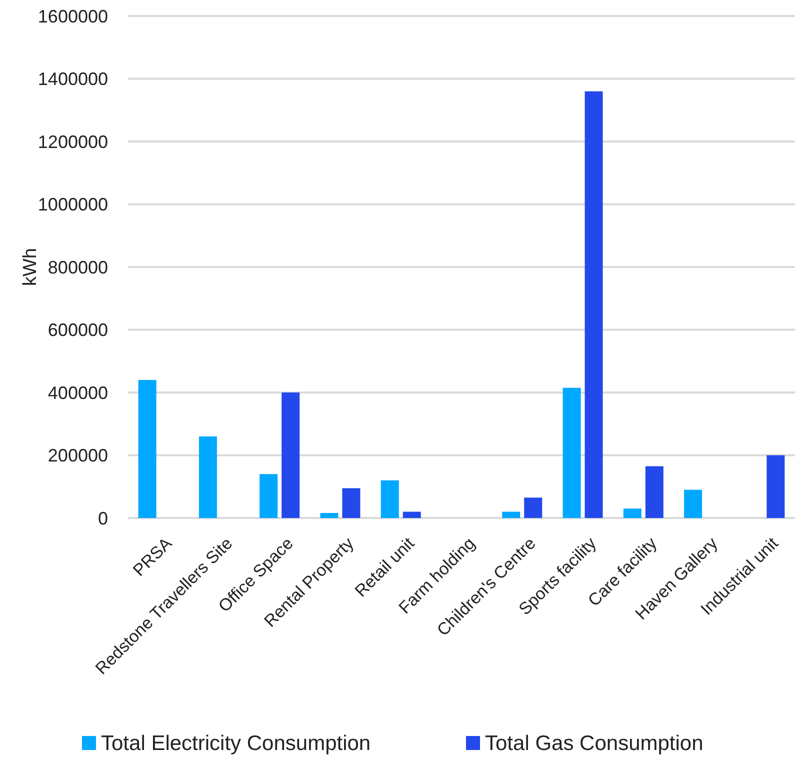 Image resolution: width=799 pixels, height=762 pixels. I want to click on y-tick-label: 1400000, so click(73, 79).